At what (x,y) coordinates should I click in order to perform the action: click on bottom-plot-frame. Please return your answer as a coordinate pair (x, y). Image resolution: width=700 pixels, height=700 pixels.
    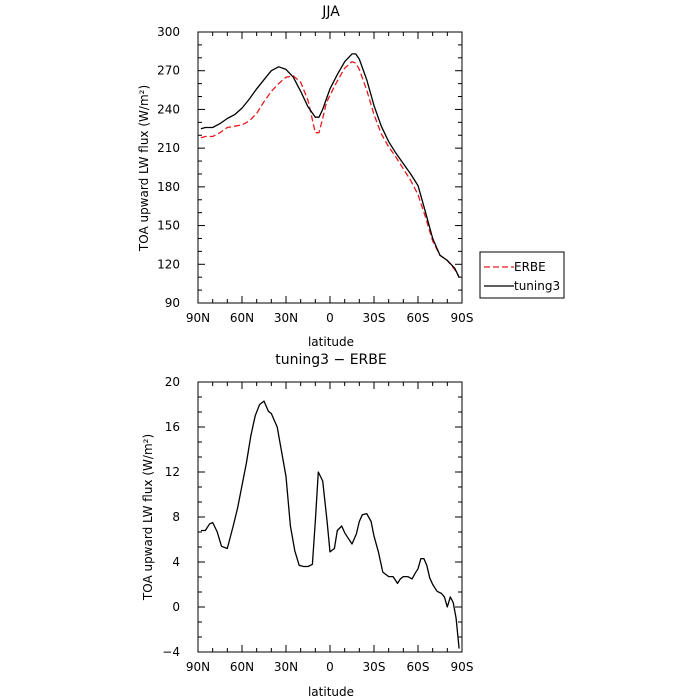
    Looking at the image, I should click on (330, 517).